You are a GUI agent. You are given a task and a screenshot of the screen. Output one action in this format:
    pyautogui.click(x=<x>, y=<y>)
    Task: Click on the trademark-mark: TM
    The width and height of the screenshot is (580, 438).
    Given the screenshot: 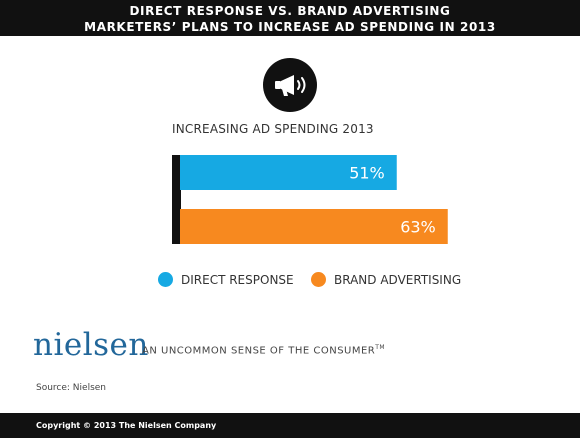 What is the action you would take?
    pyautogui.click(x=380, y=347)
    